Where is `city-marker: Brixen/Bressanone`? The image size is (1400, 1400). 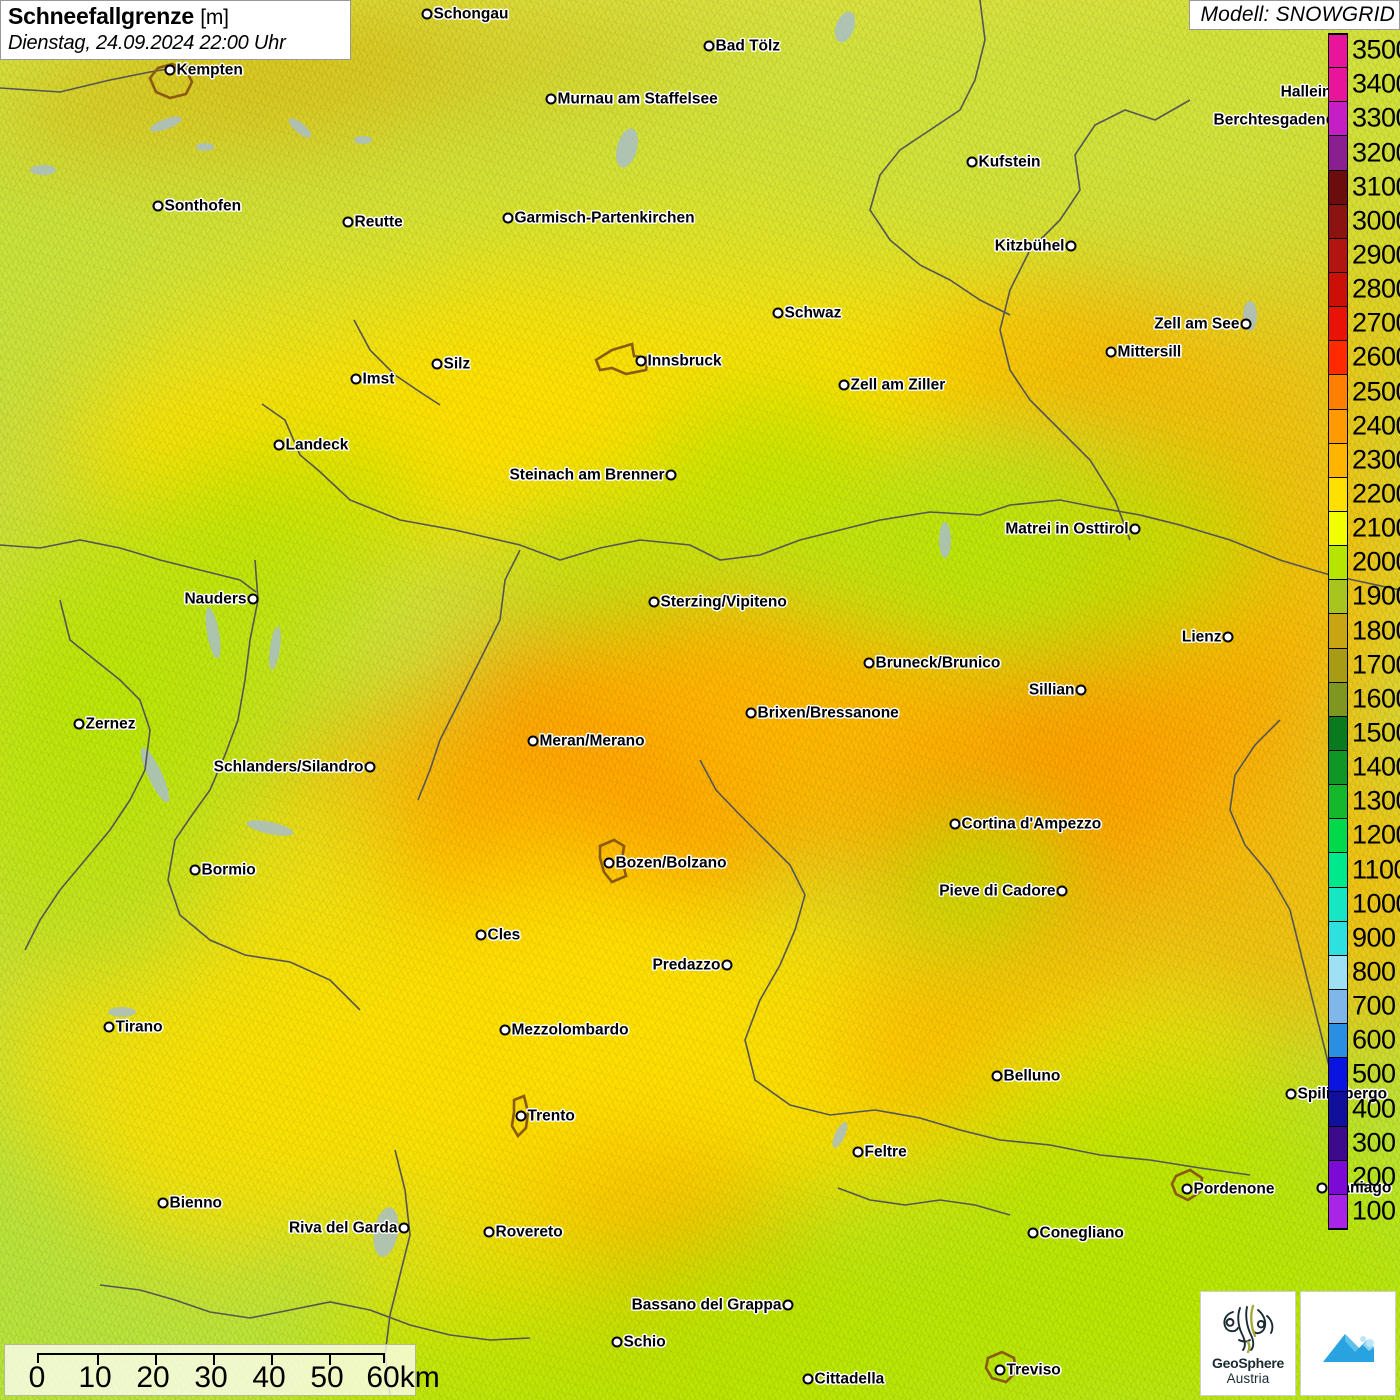
city-marker: Brixen/Bressanone is located at coordinates (822, 712).